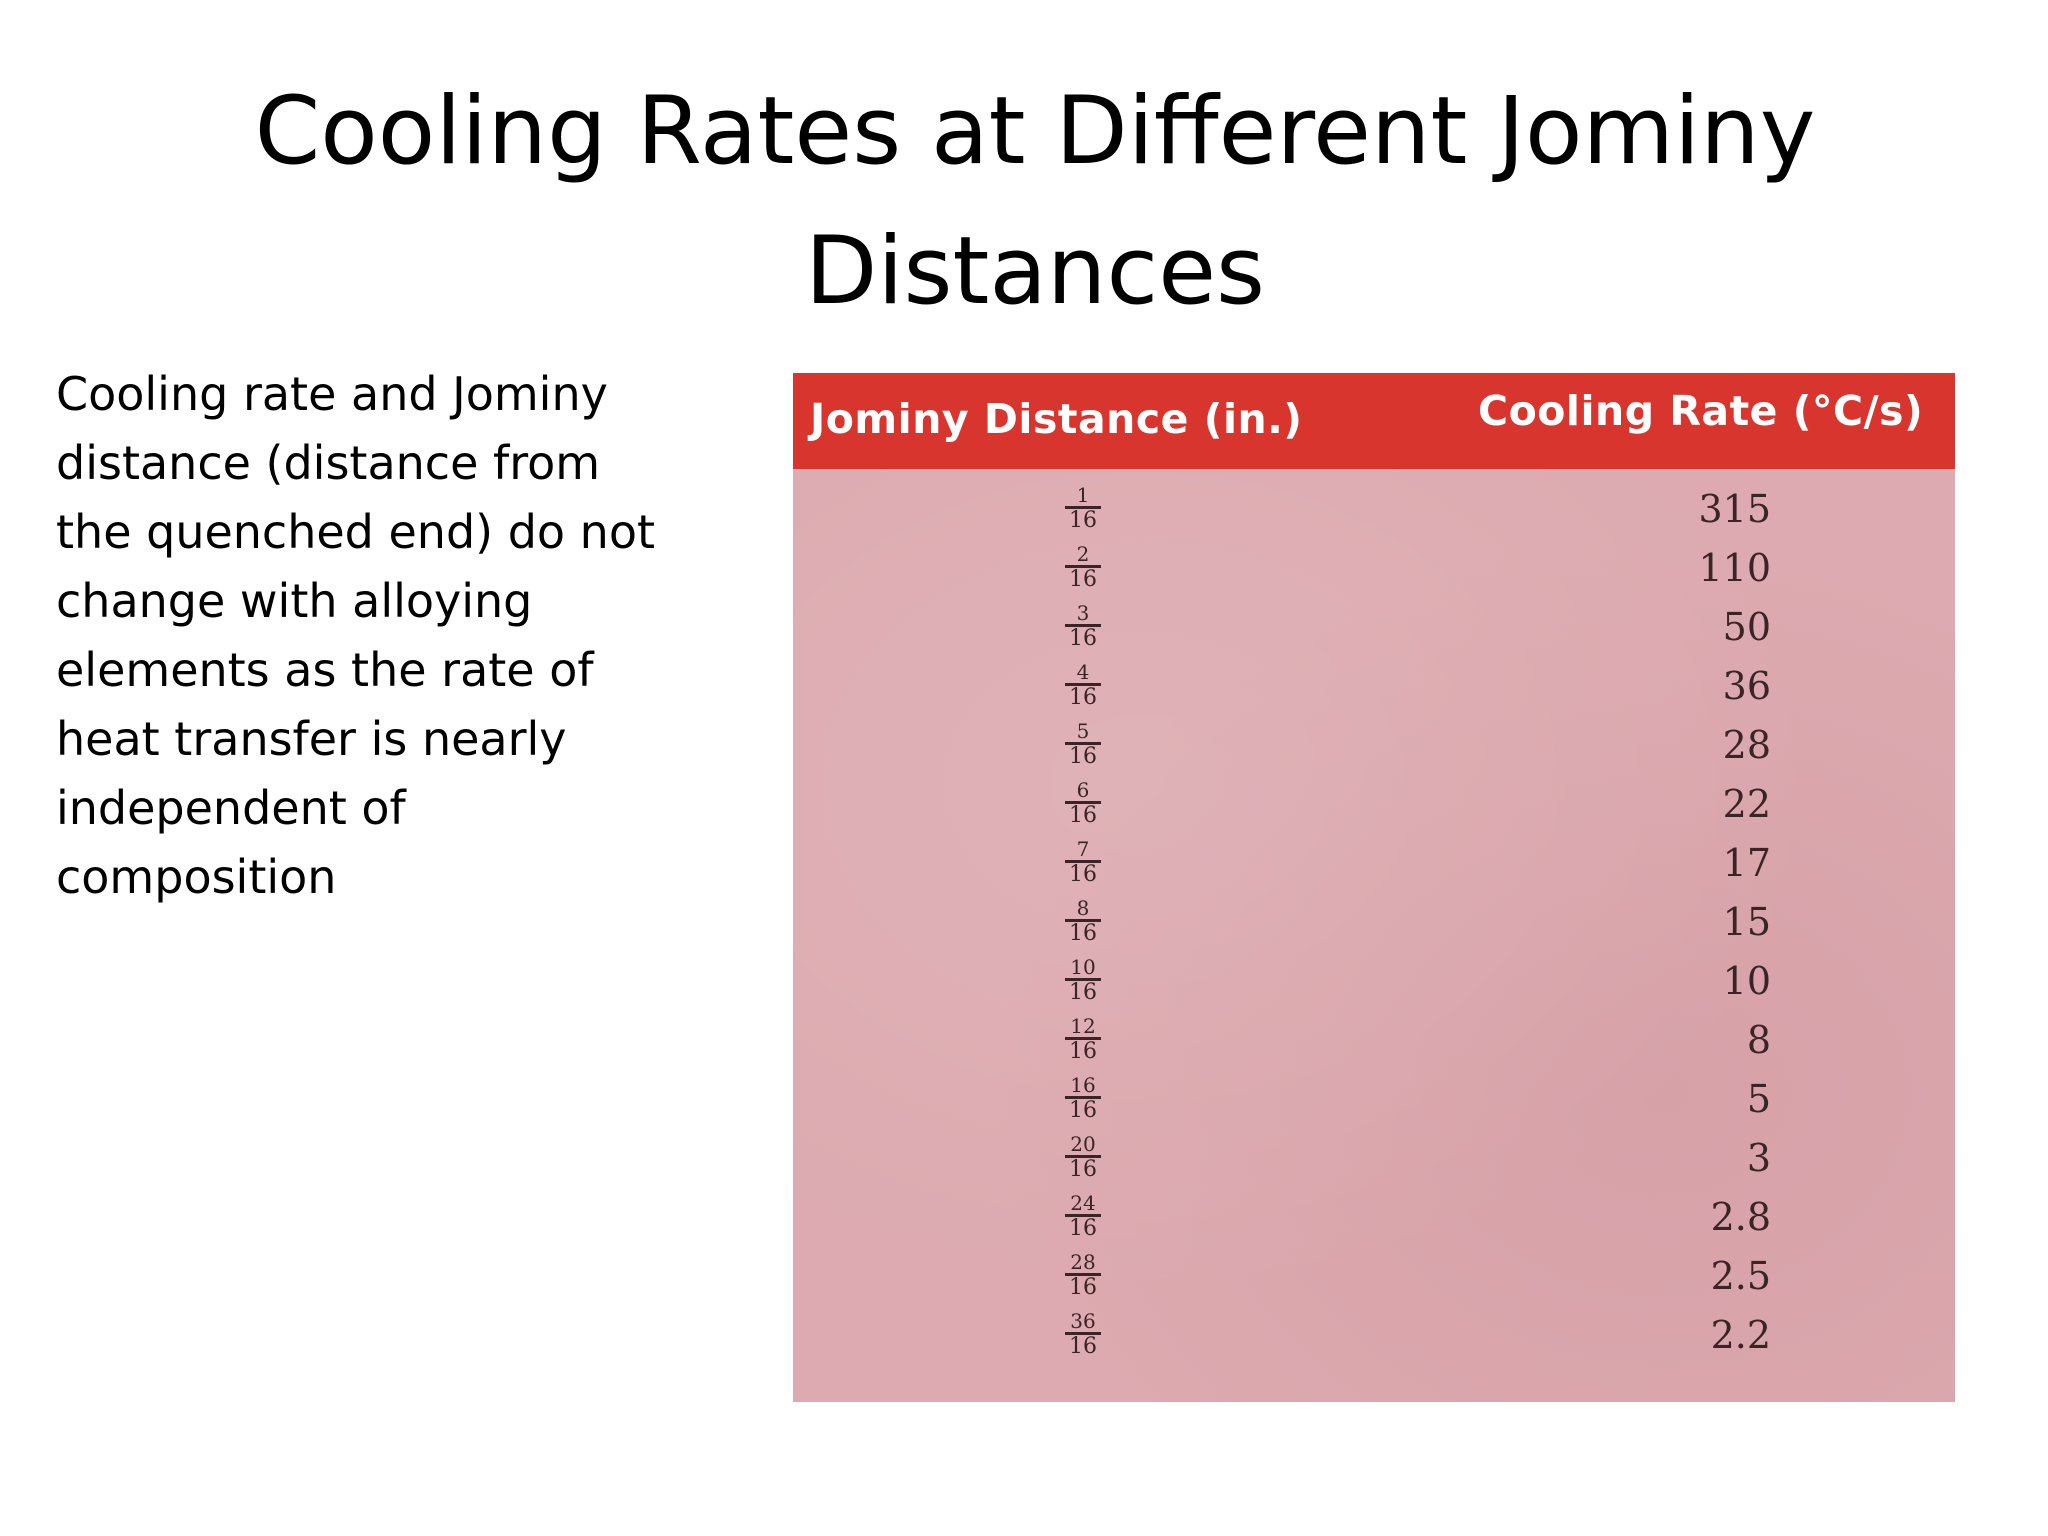 Image resolution: width=2048 pixels, height=1536 pixels. What do you see at coordinates (1746, 863) in the screenshot?
I see `cooling-rate-value: 17` at bounding box center [1746, 863].